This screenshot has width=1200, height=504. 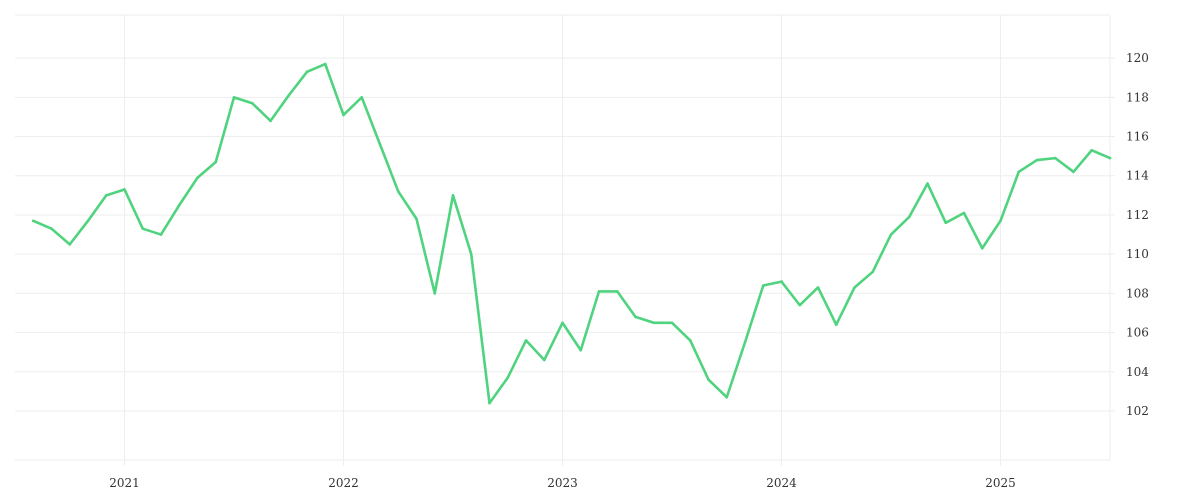 What do you see at coordinates (343, 483) in the screenshot?
I see `x-tick-label: 2022` at bounding box center [343, 483].